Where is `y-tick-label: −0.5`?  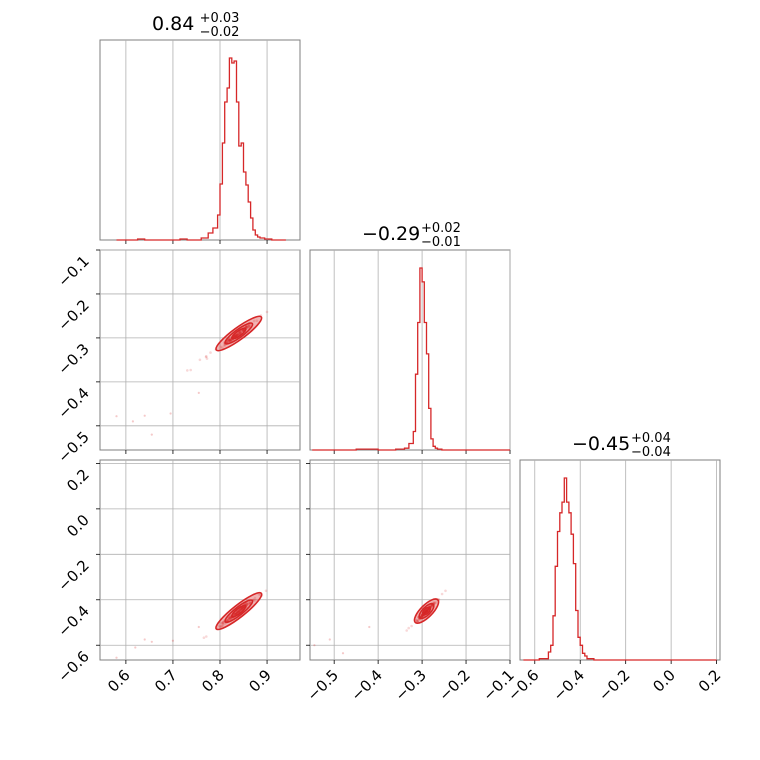 y-tick-label: −0.5 is located at coordinates (73, 447).